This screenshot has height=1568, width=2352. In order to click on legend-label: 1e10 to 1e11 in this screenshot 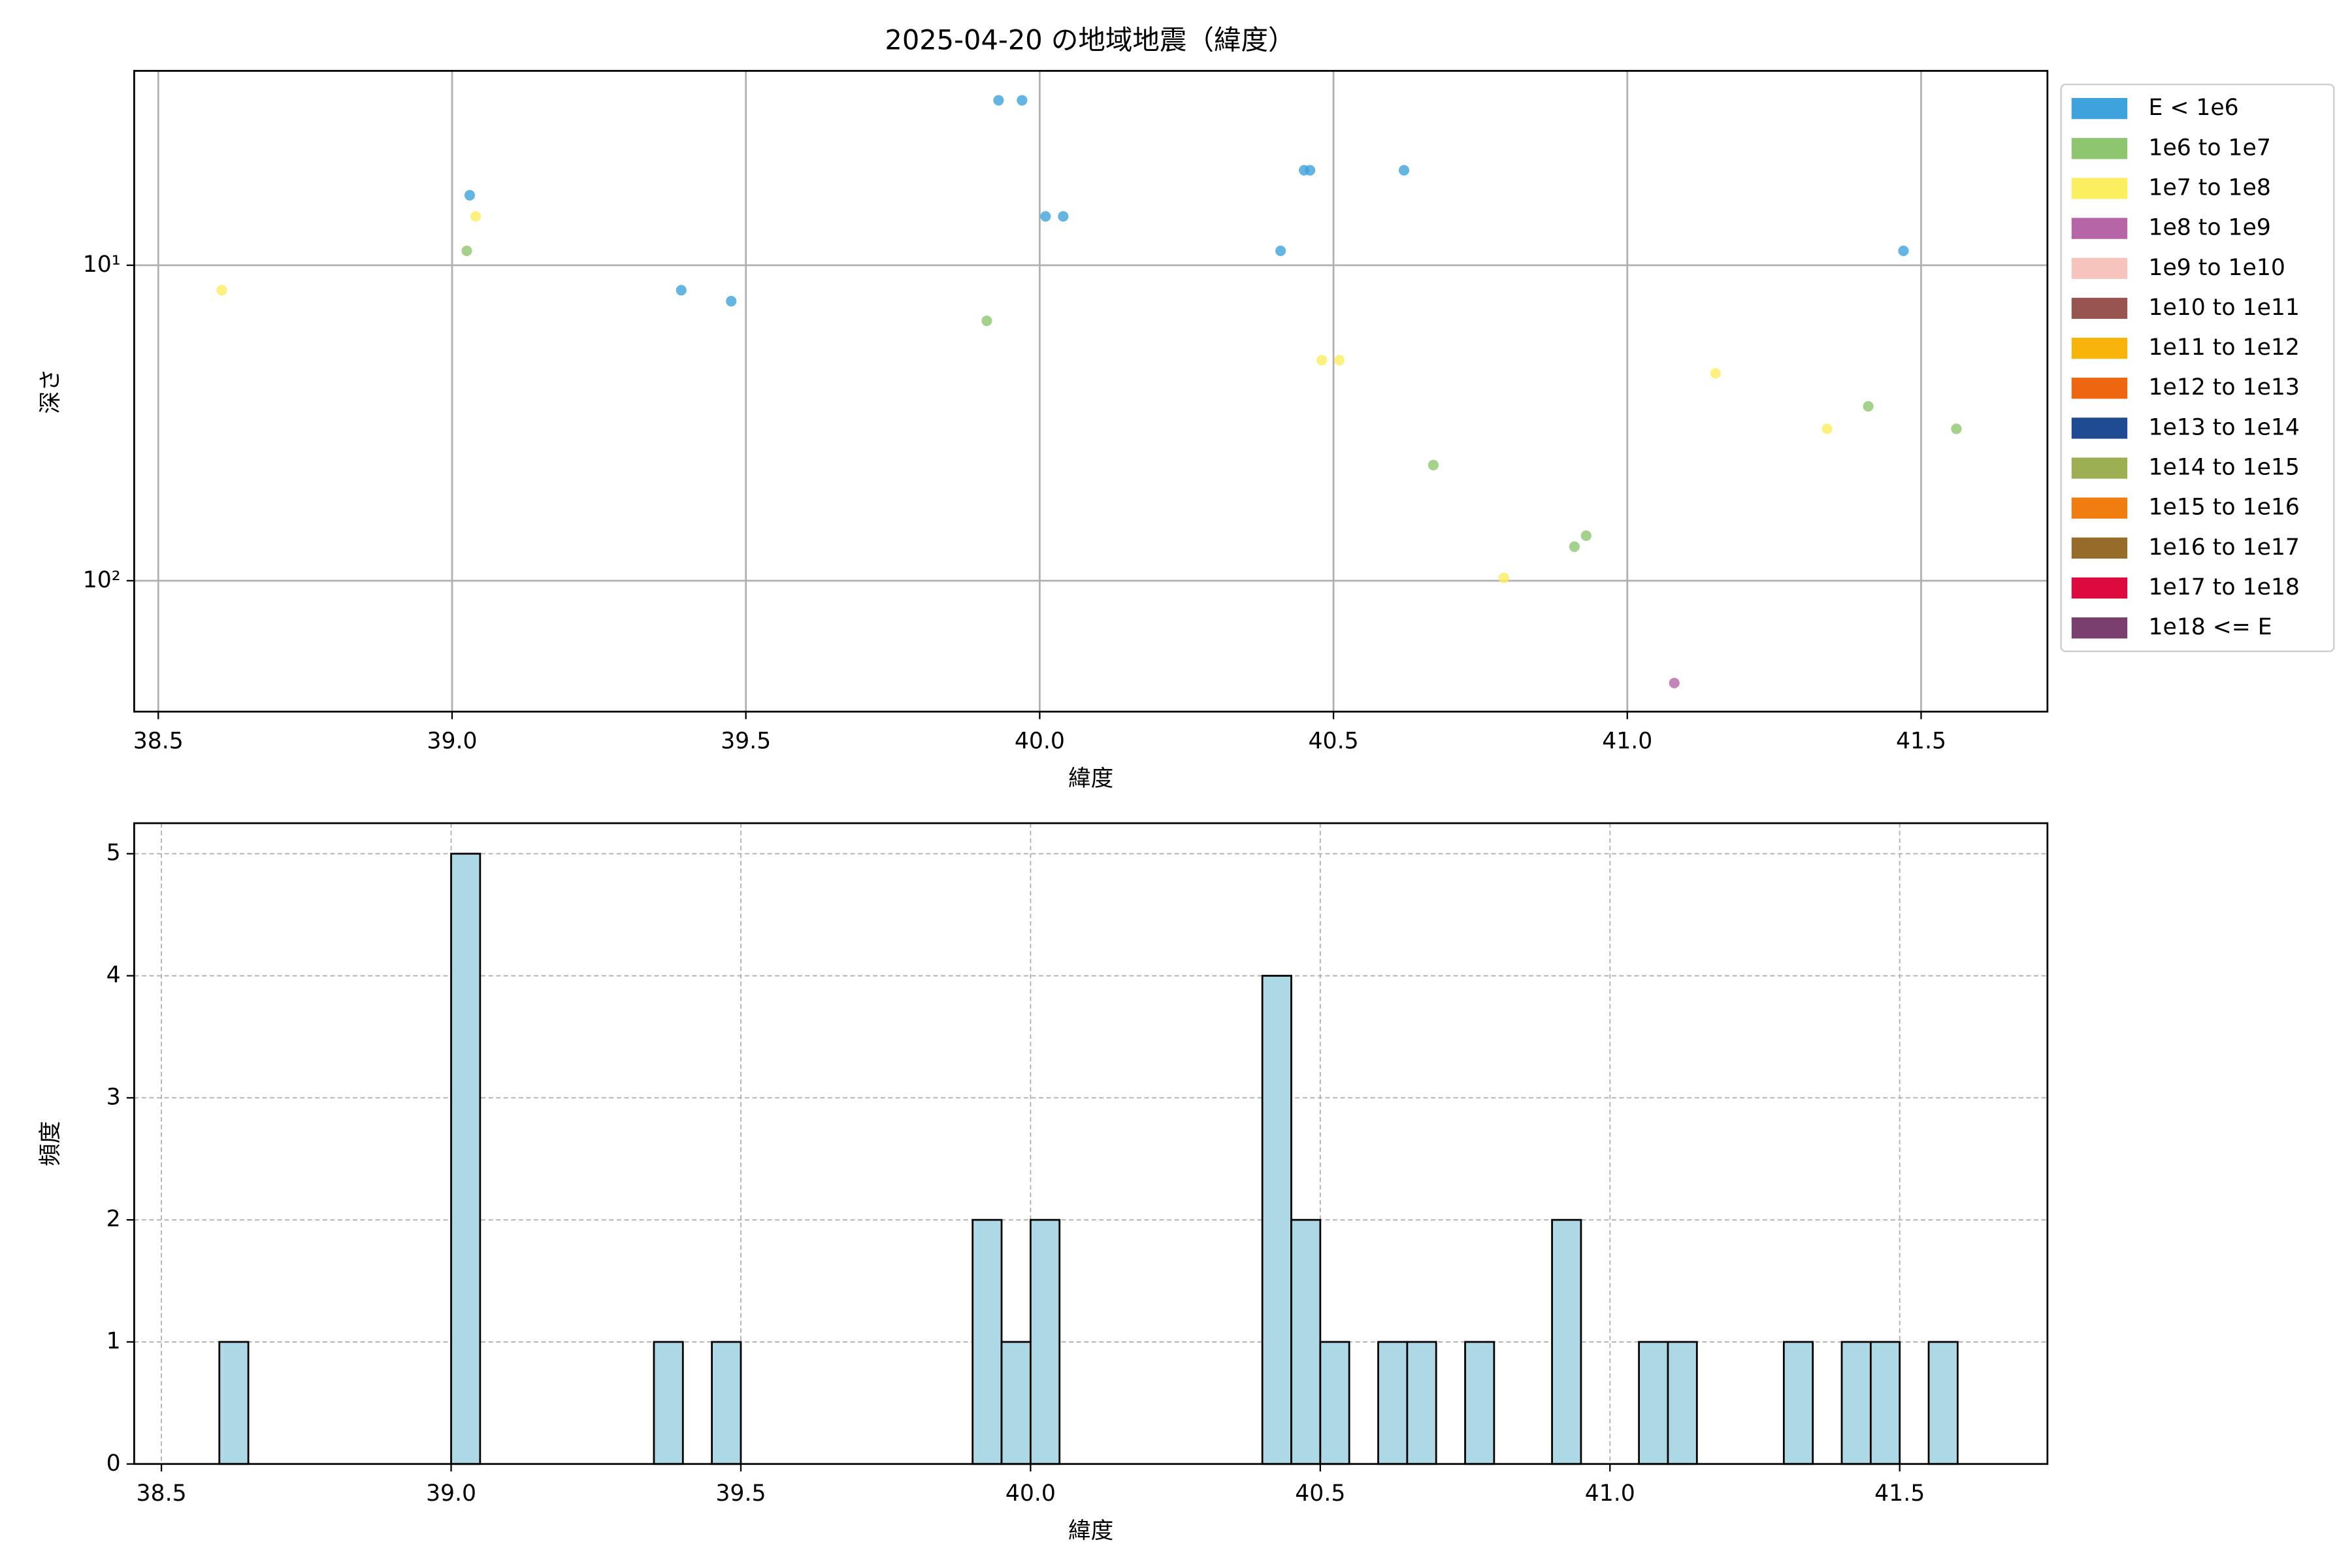, I will do `click(2223, 308)`.